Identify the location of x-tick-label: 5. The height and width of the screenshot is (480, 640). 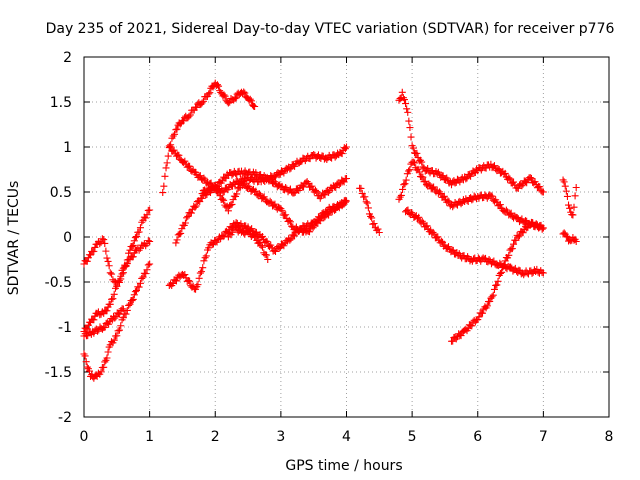
(412, 437).